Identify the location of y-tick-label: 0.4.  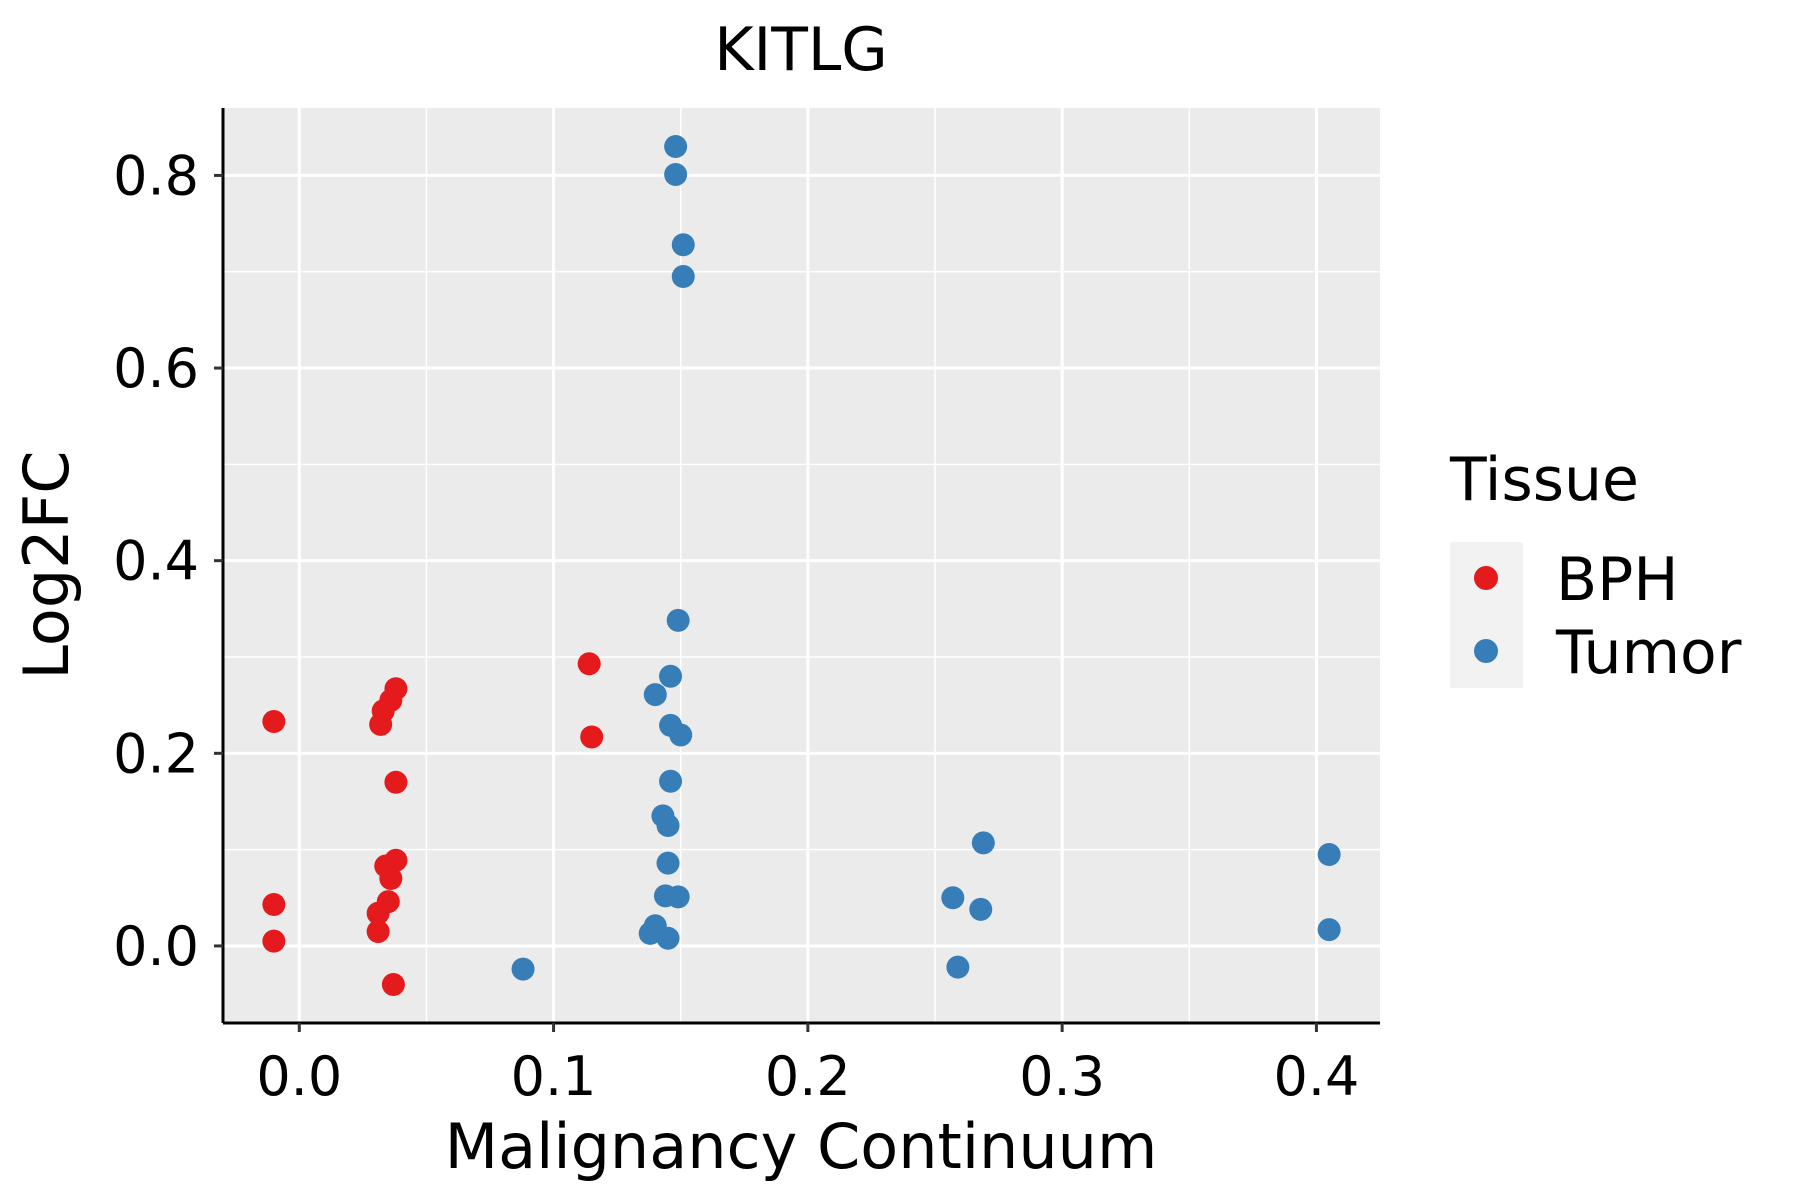
(156, 561).